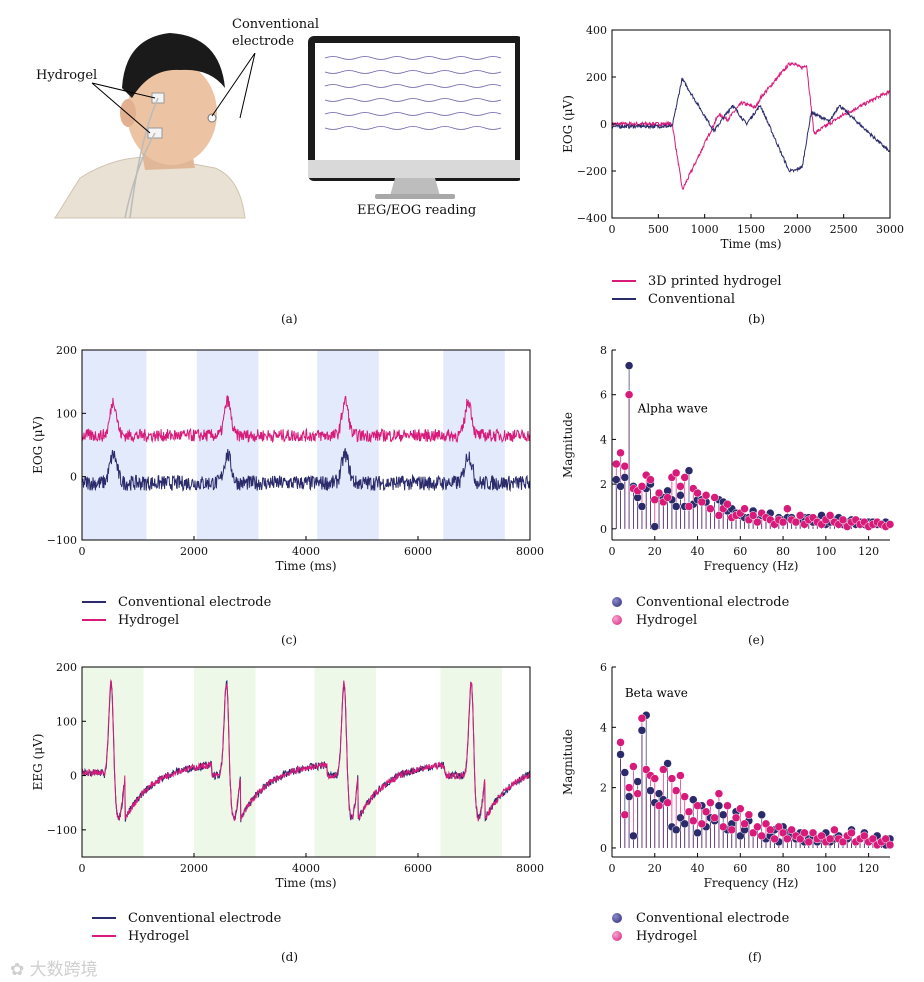  I want to click on y-tick-label: 200, so click(596, 77).